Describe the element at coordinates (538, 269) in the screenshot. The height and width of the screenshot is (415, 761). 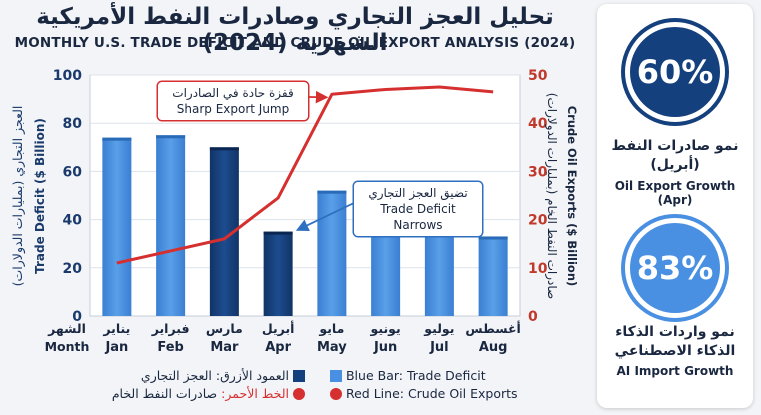
I see `y-right-tick-label: 10` at that location.